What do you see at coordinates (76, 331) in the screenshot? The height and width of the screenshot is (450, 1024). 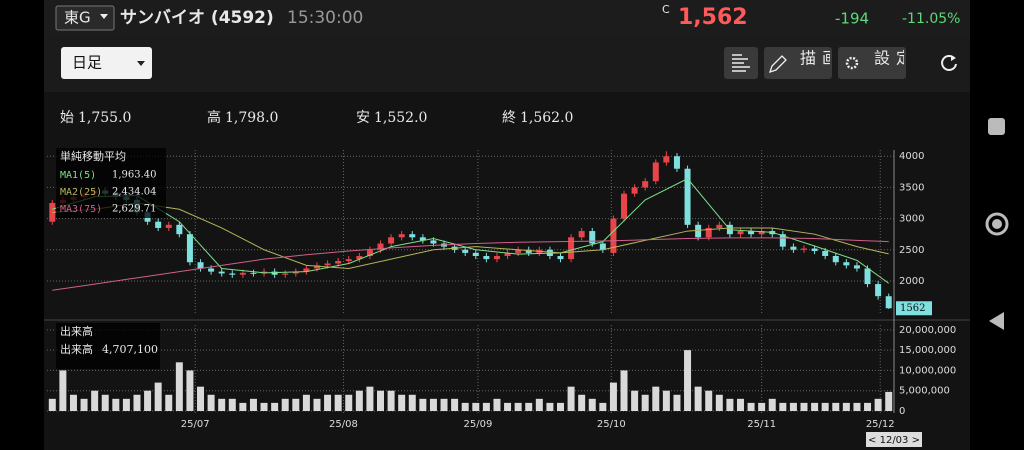 I see `volume-title: 出来高` at bounding box center [76, 331].